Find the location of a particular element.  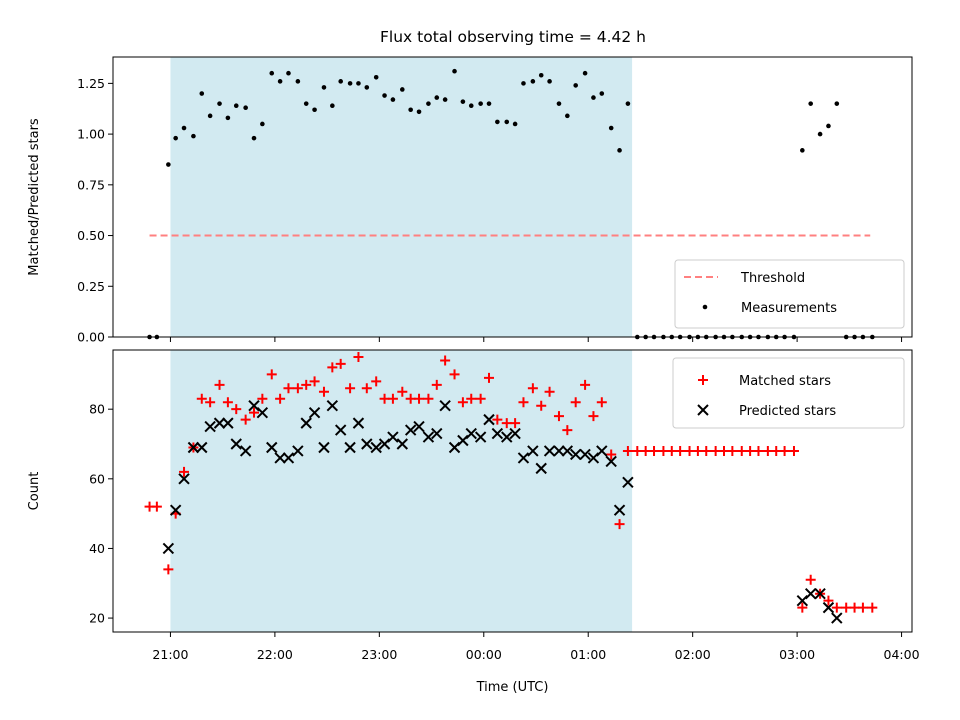

x-tick-label: 00:00 is located at coordinates (484, 654).